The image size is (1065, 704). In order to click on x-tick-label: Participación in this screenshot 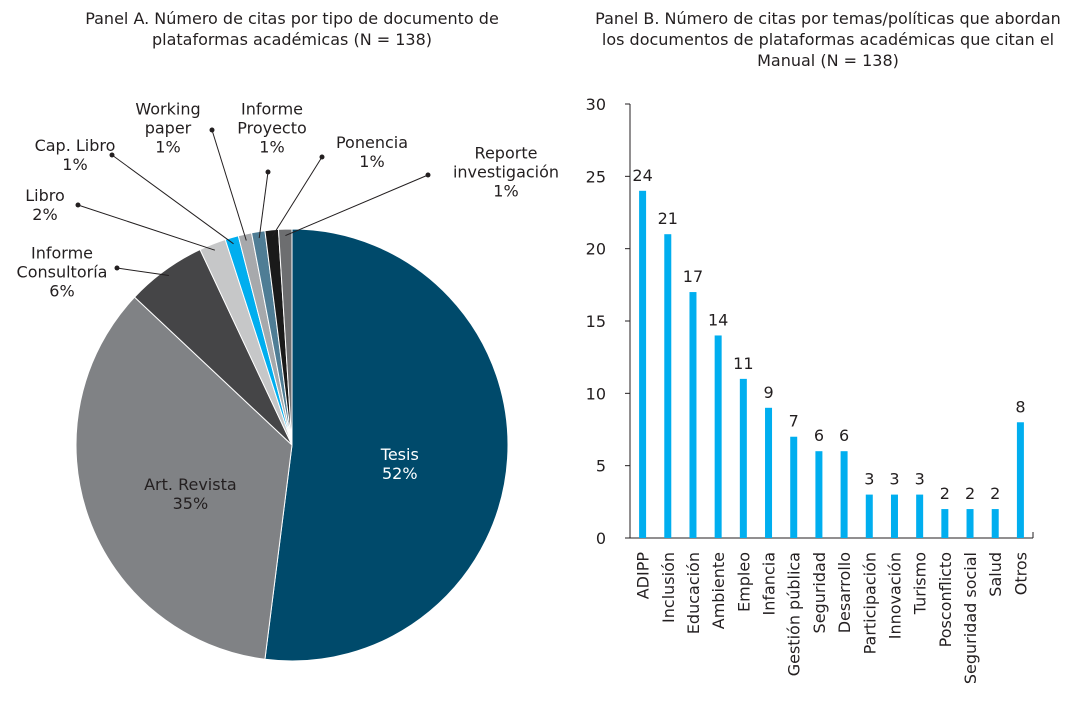, I will do `click(869, 603)`.